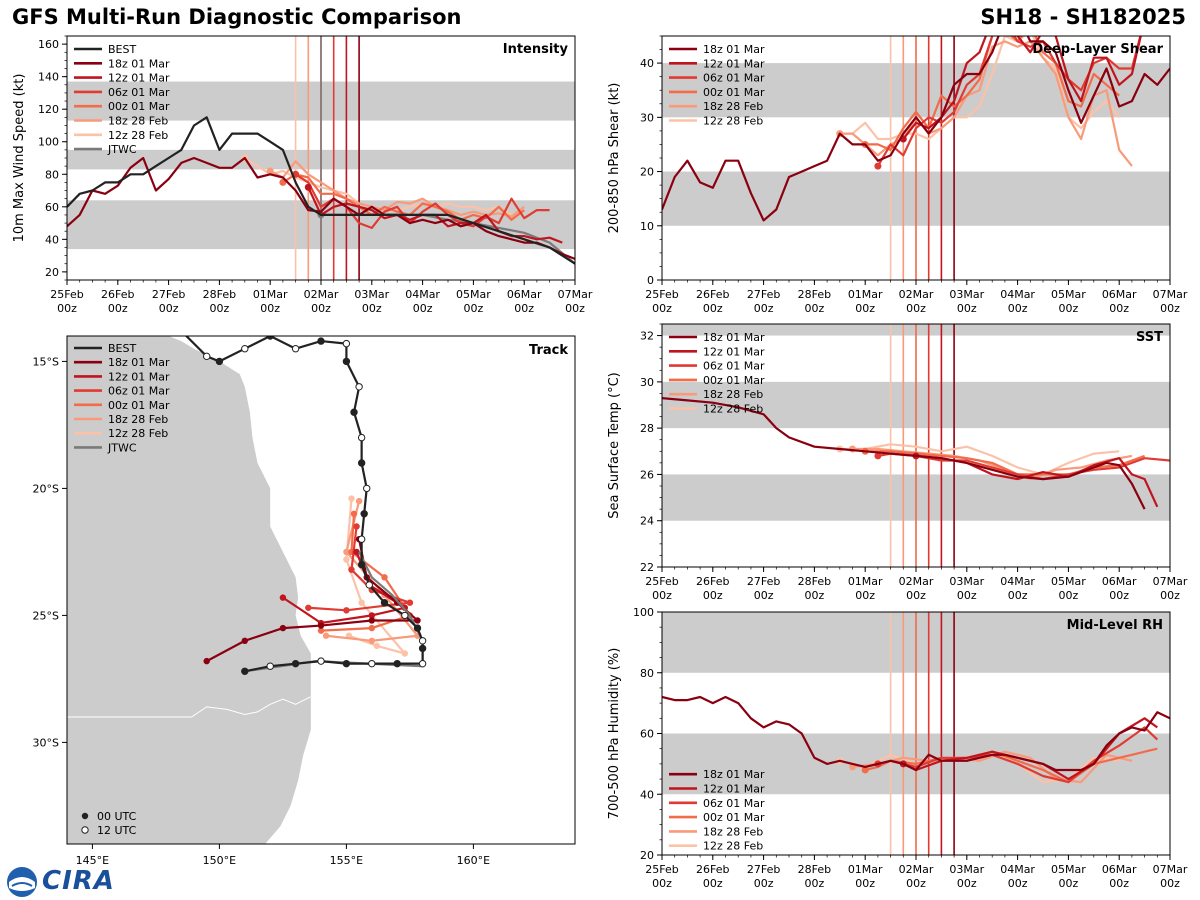 The image size is (1200, 900). I want to click on y-tick-label: 24, so click(647, 521).